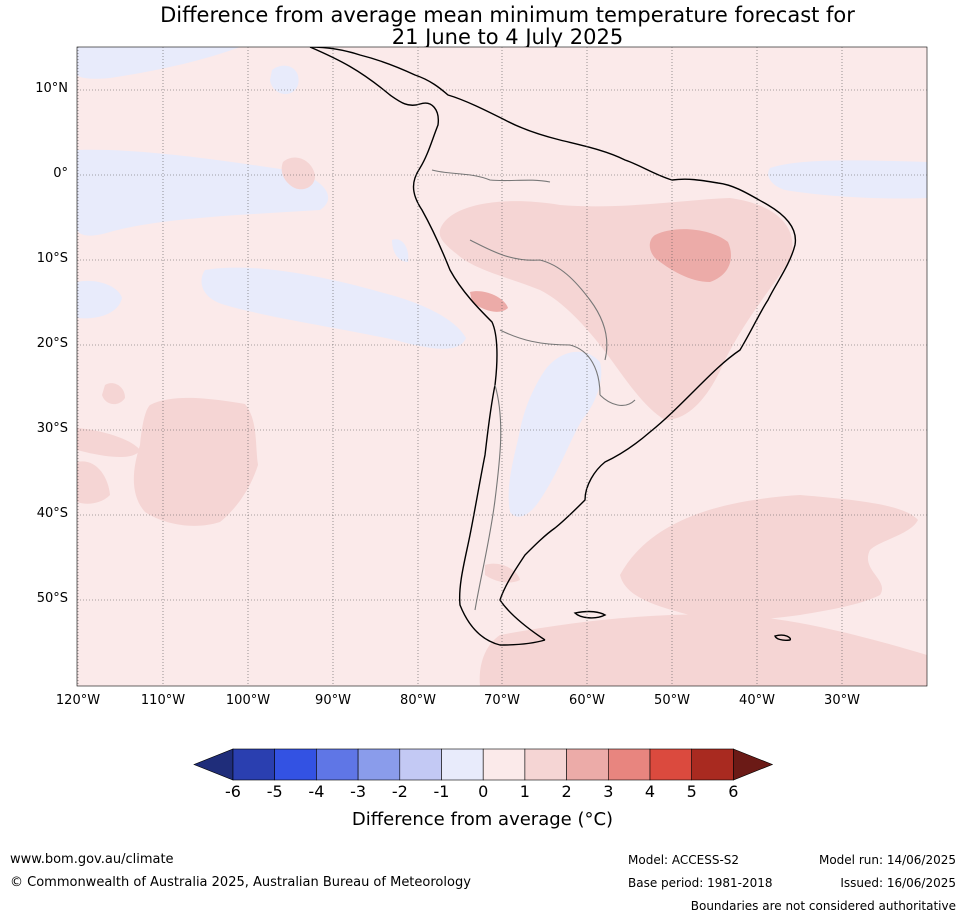  I want to click on colorbar-arrow-min, so click(213, 764).